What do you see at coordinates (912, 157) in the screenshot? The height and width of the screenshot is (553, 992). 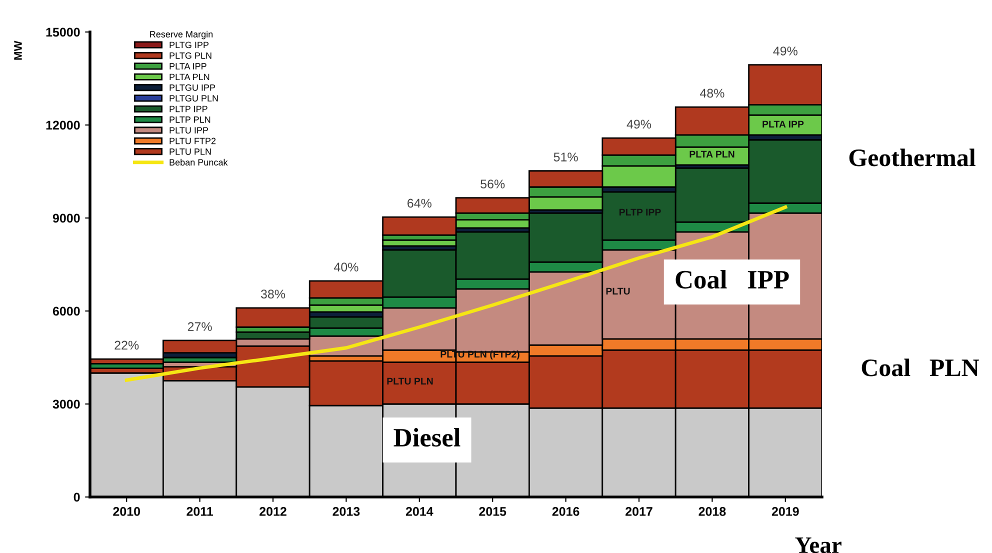 I see `text: Geothermal` at bounding box center [912, 157].